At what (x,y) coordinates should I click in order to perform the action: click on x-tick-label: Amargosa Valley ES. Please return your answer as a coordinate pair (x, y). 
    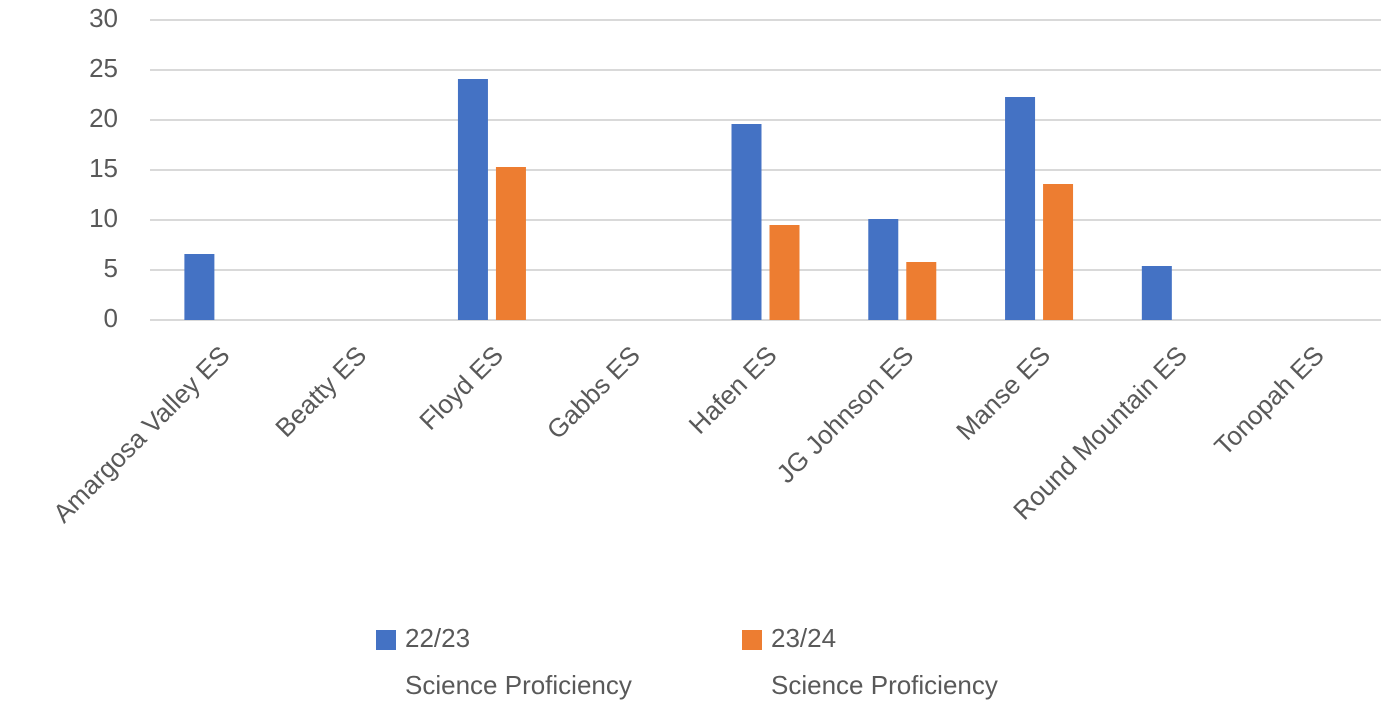
    Looking at the image, I should click on (141, 434).